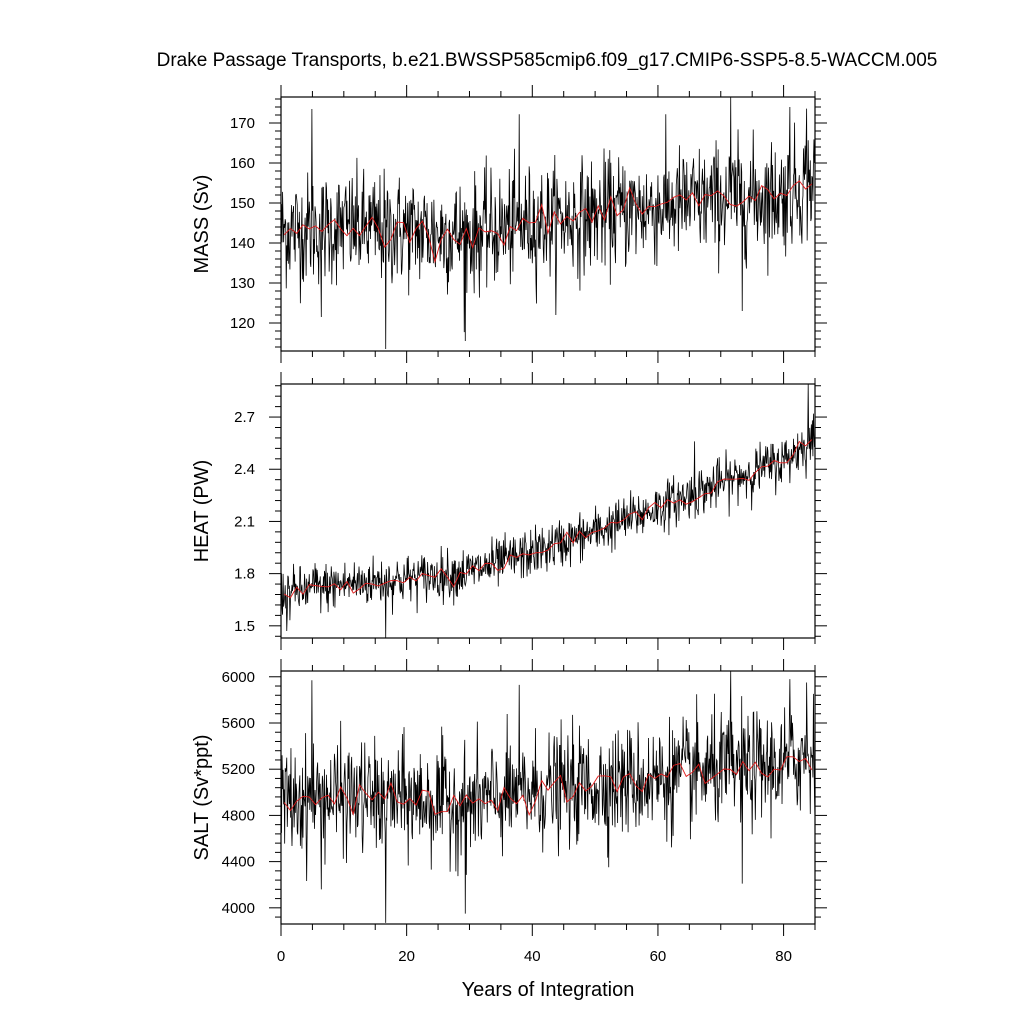  I want to click on y-axis-title: SALT (Sv*ppt), so click(202, 798).